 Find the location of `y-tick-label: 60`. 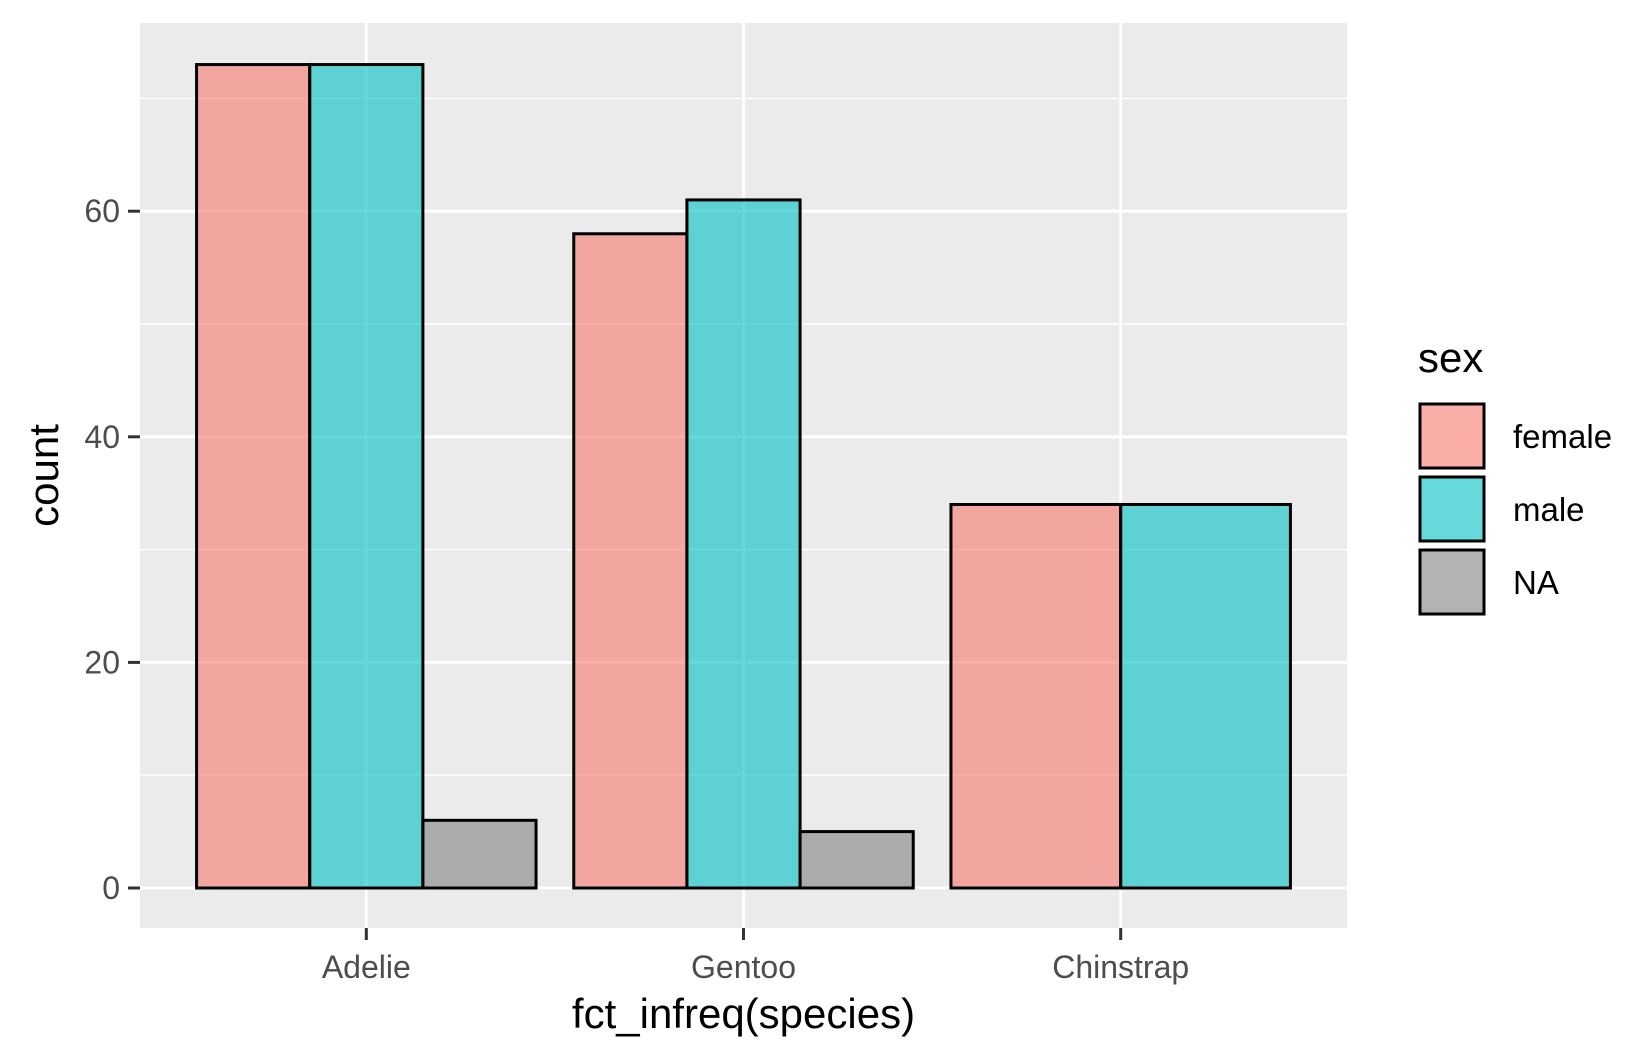

y-tick-label: 60 is located at coordinates (102, 211).